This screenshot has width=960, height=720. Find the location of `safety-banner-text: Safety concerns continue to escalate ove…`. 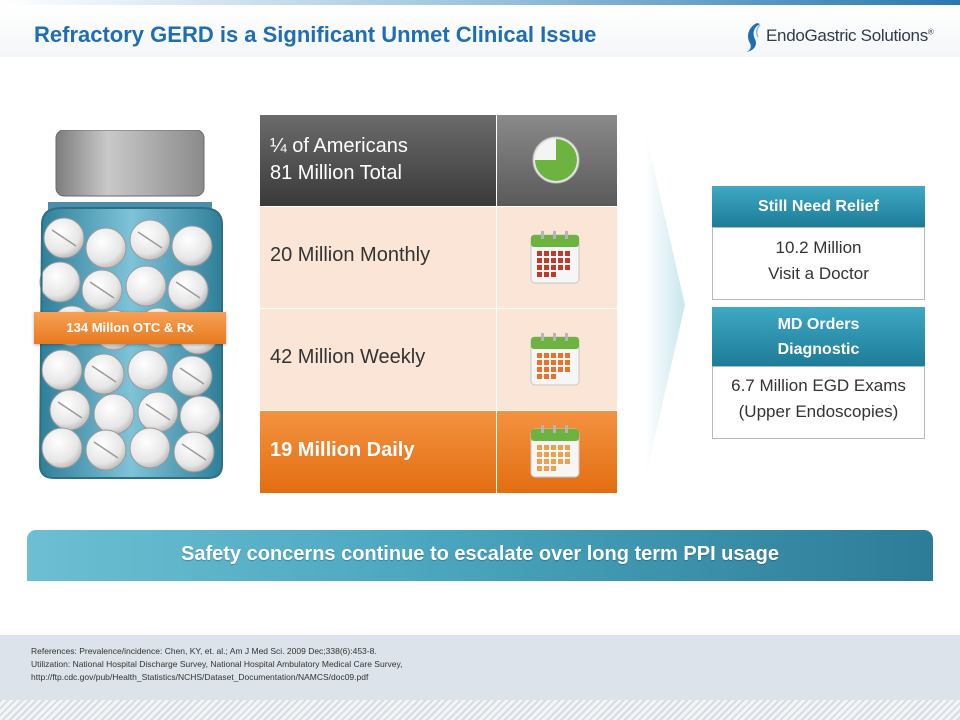

safety-banner-text: Safety concerns continue to escalate ove… is located at coordinates (480, 554).